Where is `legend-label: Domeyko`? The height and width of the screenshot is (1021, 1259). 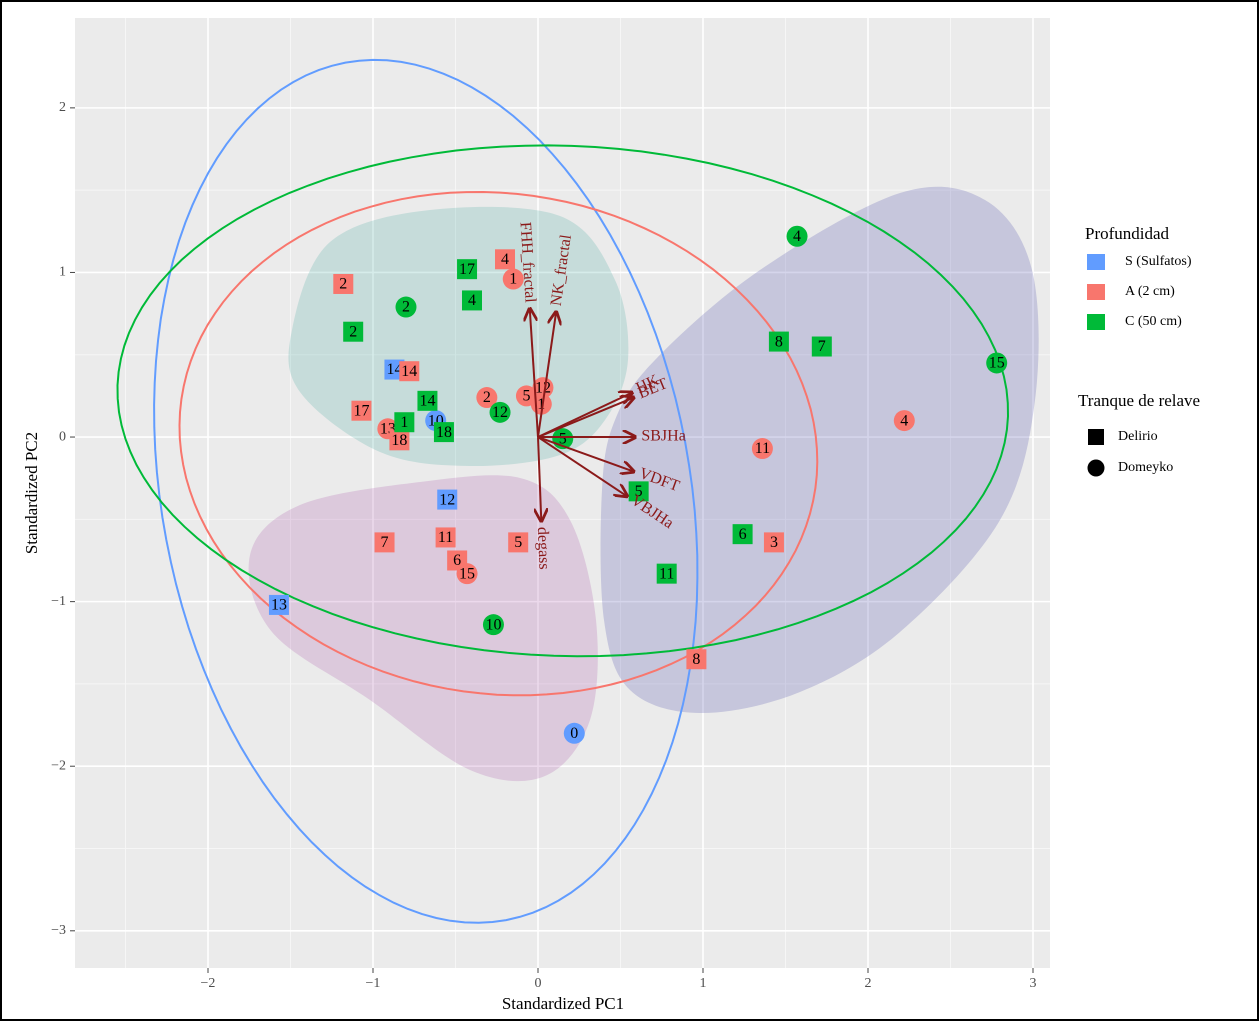
legend-label: Domeyko is located at coordinates (1145, 467).